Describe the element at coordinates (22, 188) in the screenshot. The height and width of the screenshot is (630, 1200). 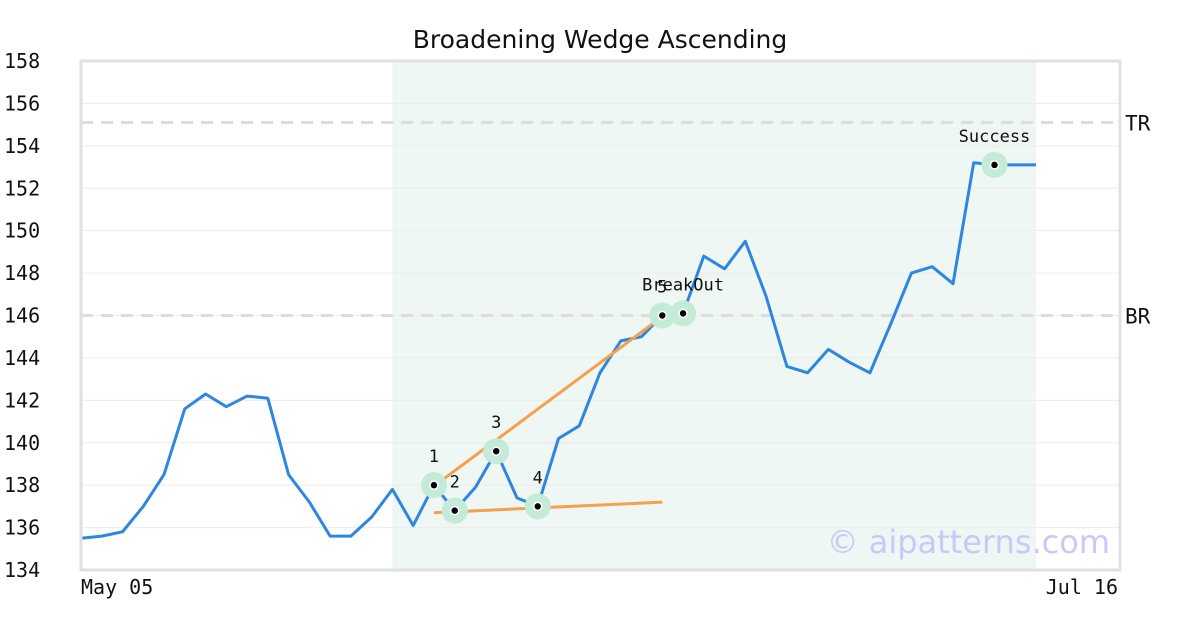
I see `y-tick-label: 152` at that location.